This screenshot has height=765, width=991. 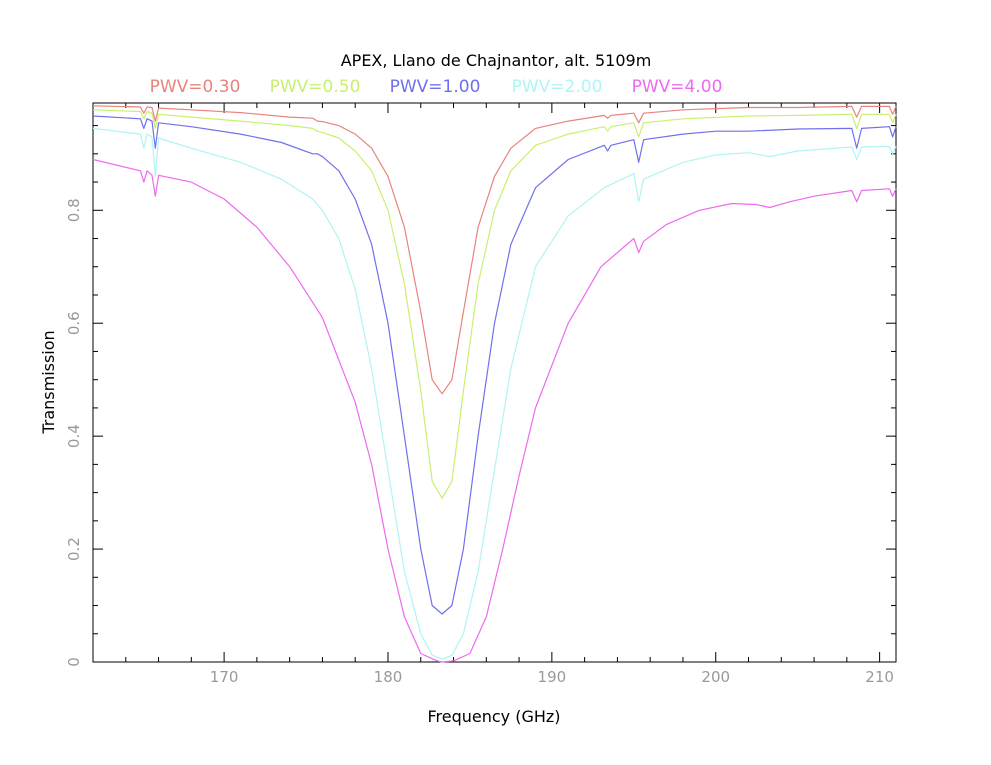 What do you see at coordinates (74, 323) in the screenshot?
I see `y-tick-label: 0.6` at bounding box center [74, 323].